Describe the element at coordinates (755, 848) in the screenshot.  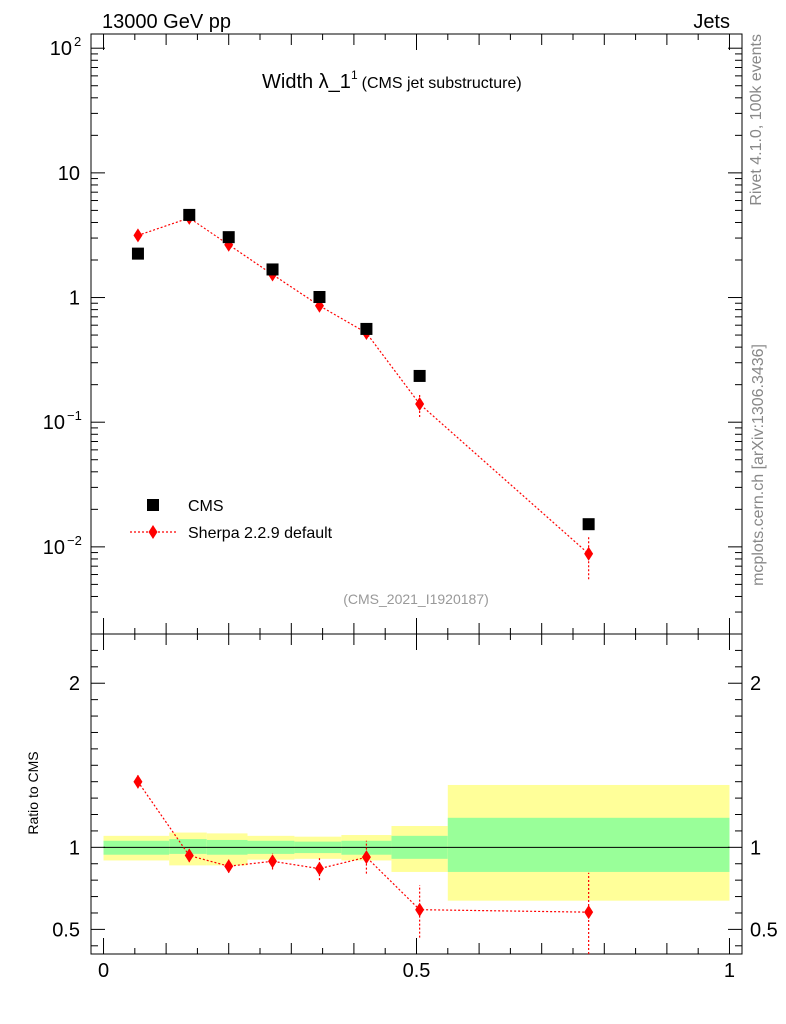
I see `ratio-y-tick-label-right: 1` at that location.